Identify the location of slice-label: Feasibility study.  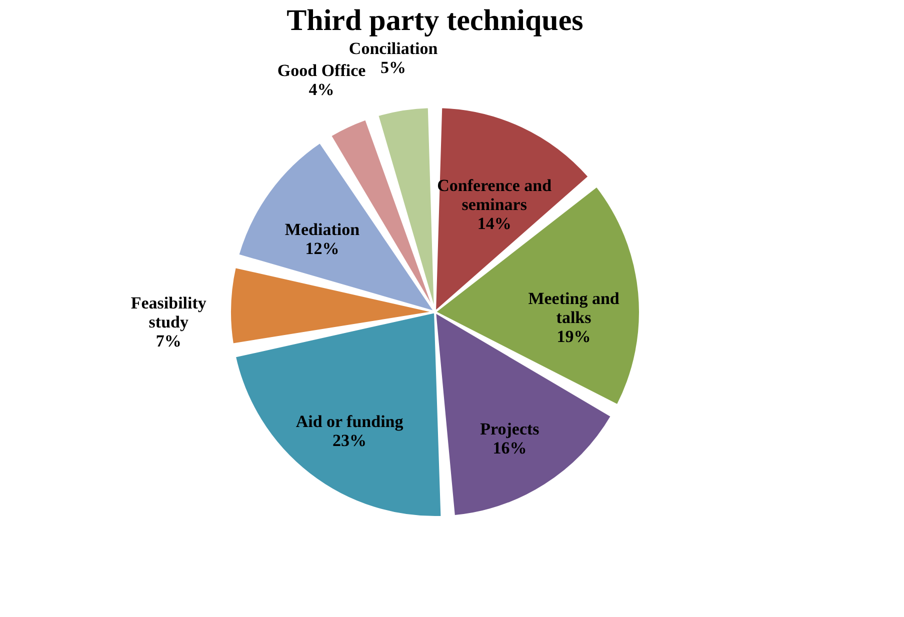
(168, 313).